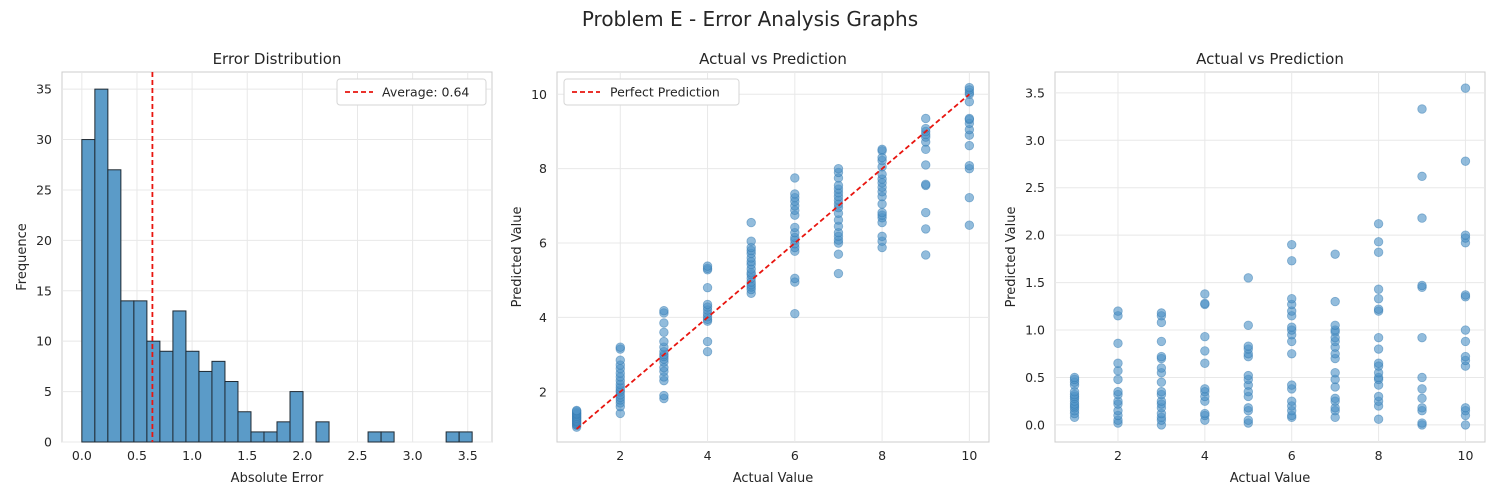  I want to click on x-tick-label: 0.5, so click(137, 455).